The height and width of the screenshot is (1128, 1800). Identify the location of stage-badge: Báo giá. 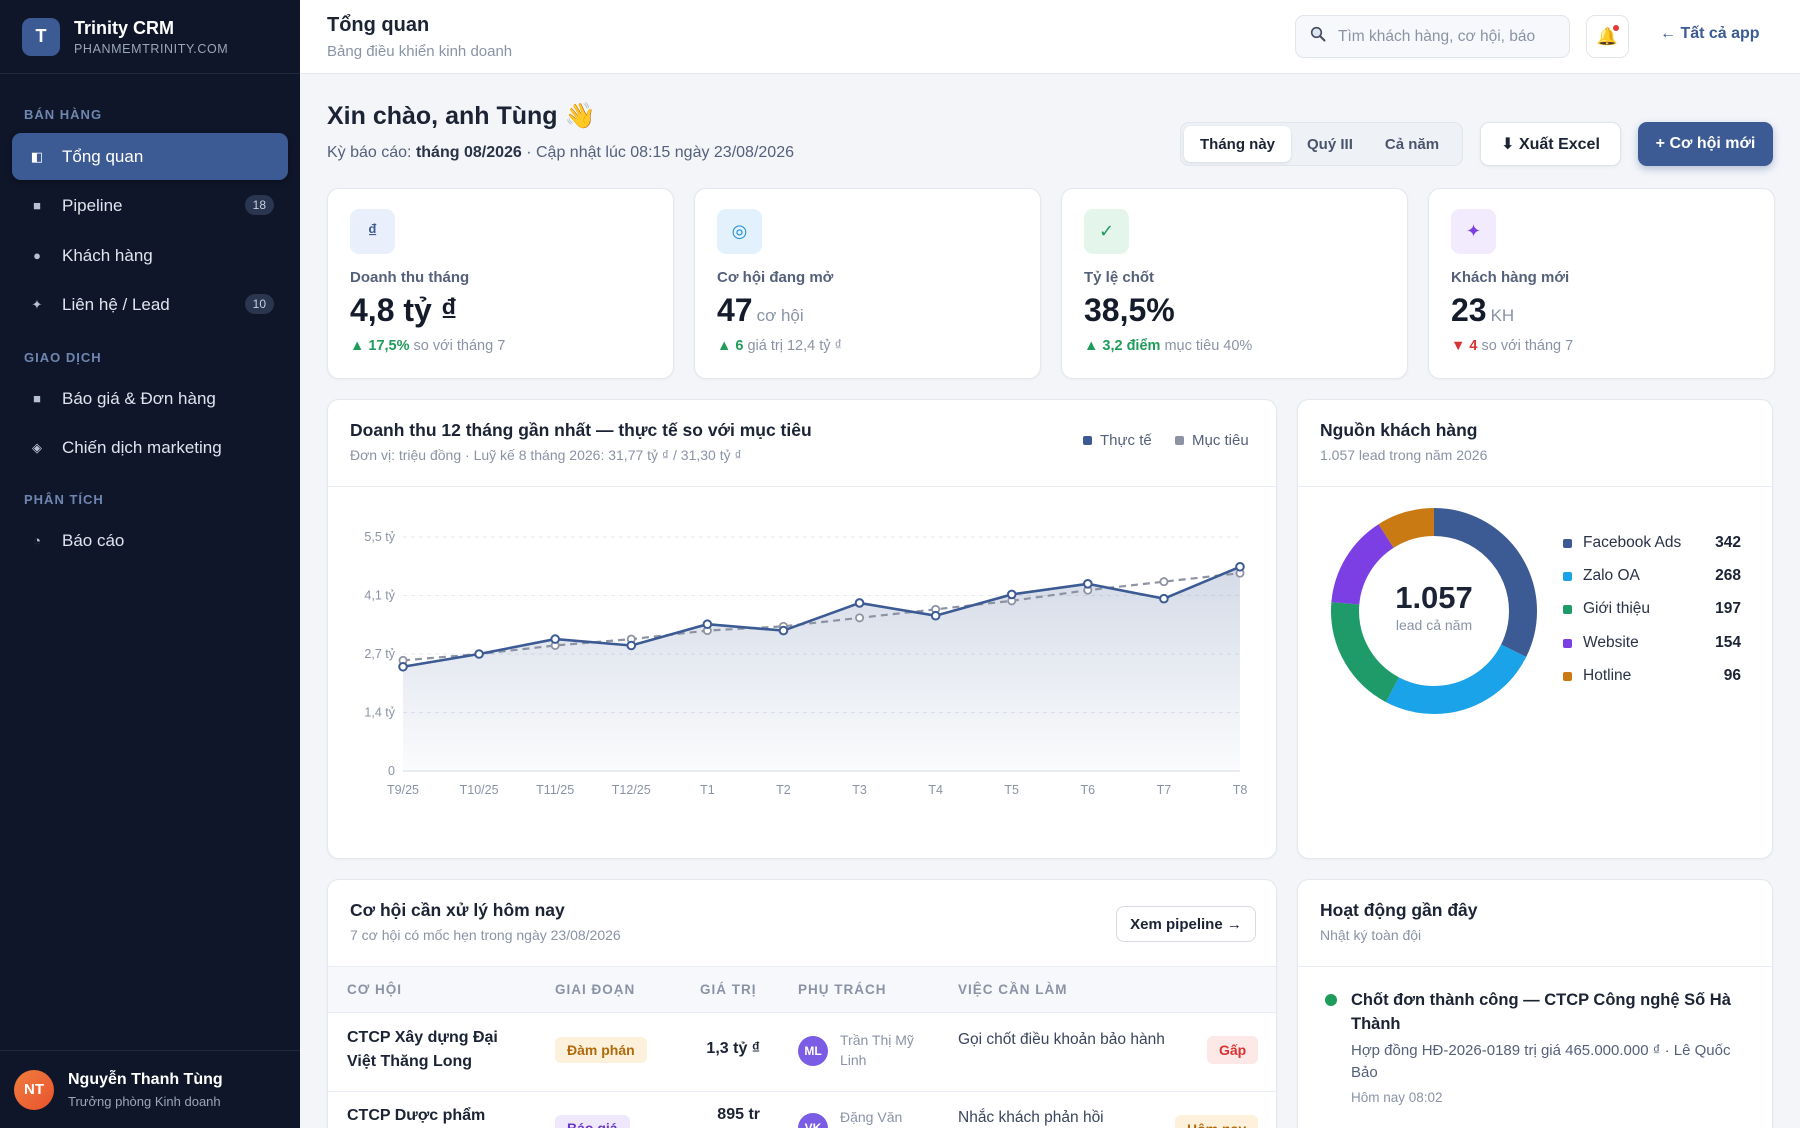
(592, 1121).